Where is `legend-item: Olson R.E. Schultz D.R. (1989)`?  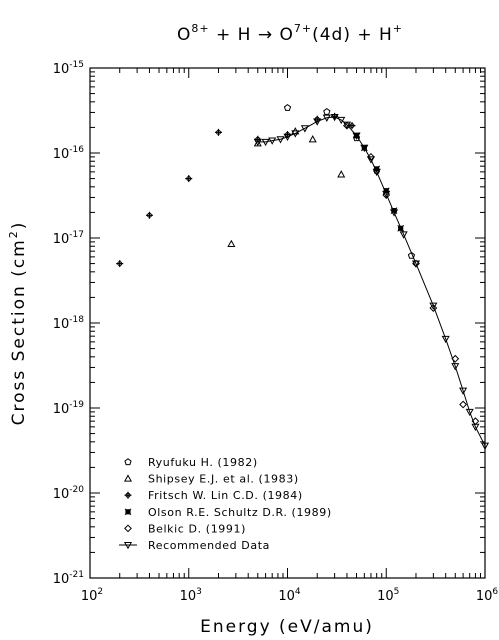 legend-item: Olson R.E. Schultz D.R. (1989) is located at coordinates (228, 512).